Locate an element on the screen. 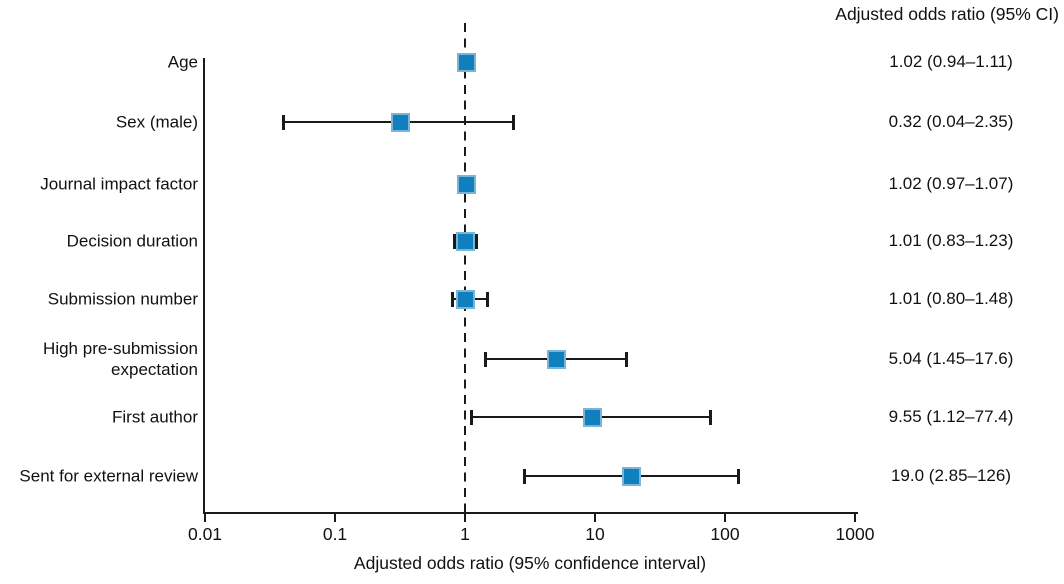 The height and width of the screenshot is (584, 1064). value-label: 1.01 (0.83–1.23) is located at coordinates (951, 240).